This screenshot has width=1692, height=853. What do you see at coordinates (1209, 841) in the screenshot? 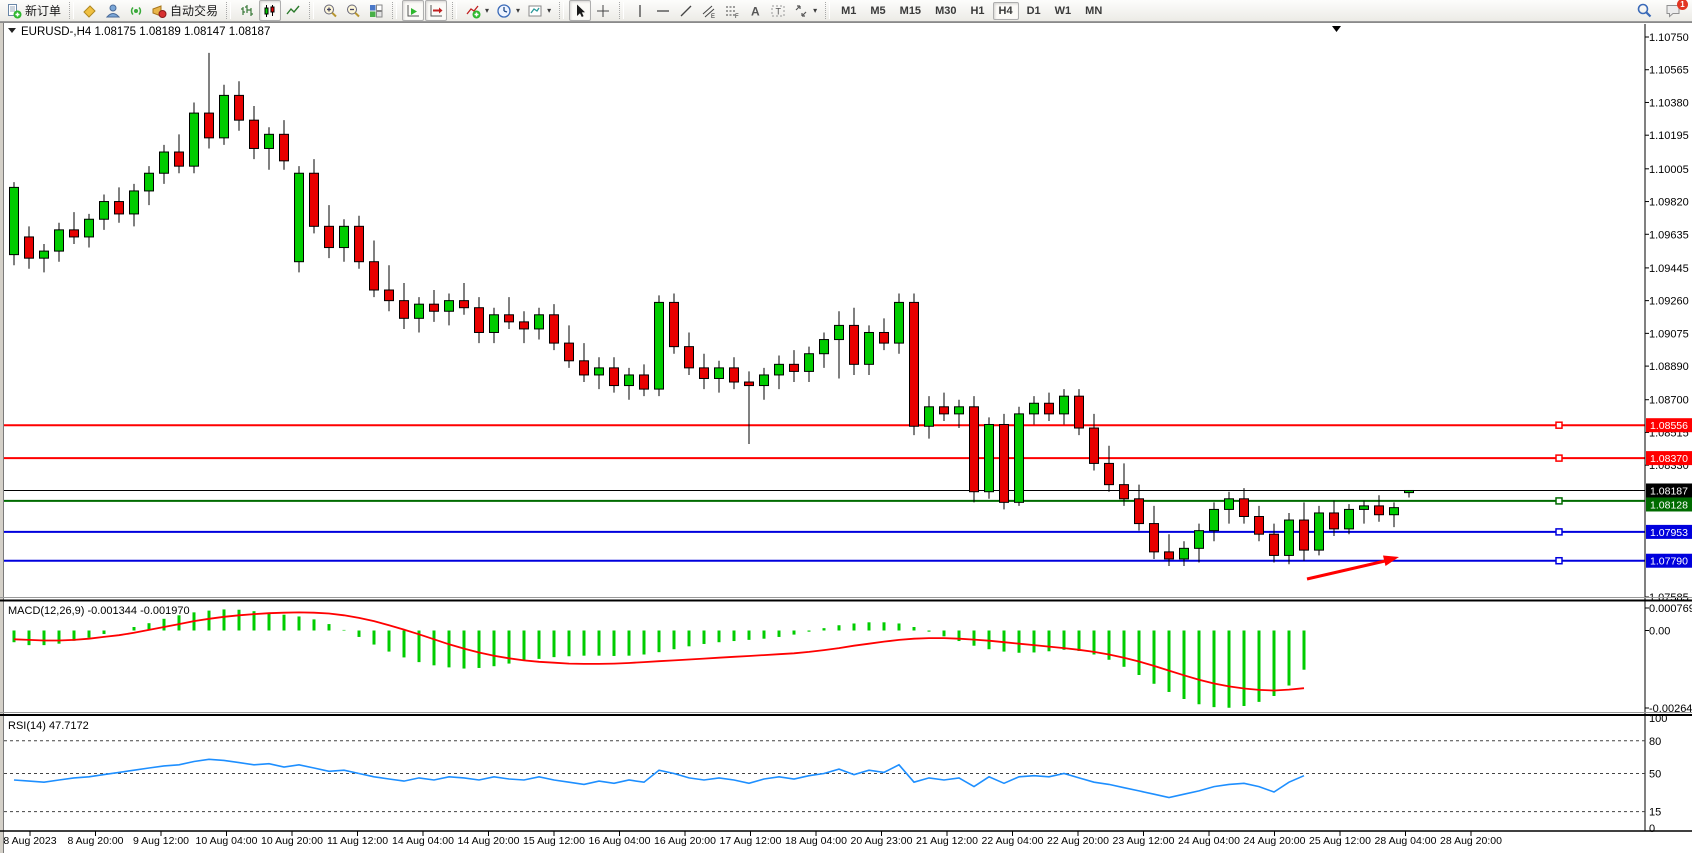
I see `time-tick-label: 24 Aug 04:00` at bounding box center [1209, 841].